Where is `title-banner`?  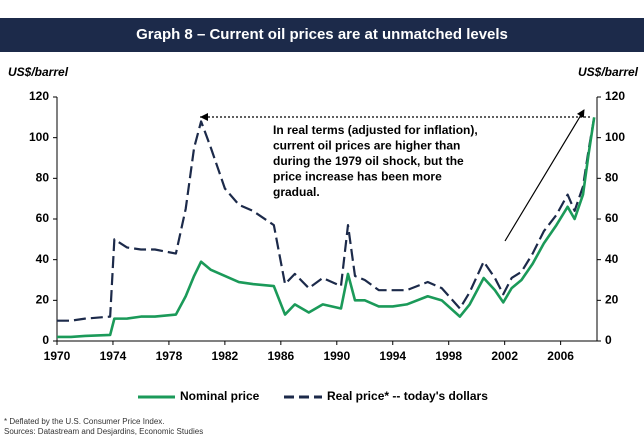 title-banner is located at coordinates (322, 35).